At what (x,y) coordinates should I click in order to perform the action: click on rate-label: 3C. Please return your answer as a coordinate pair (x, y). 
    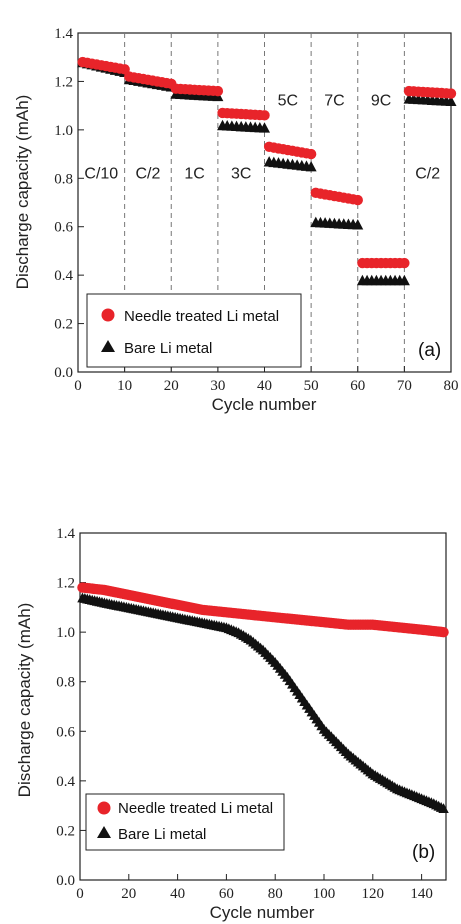
    Looking at the image, I should click on (241, 173).